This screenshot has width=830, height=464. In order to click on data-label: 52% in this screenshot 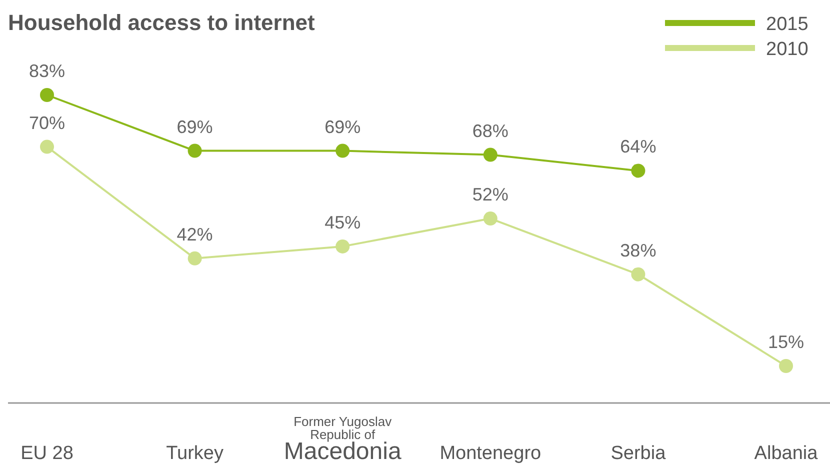, I will do `click(490, 194)`.